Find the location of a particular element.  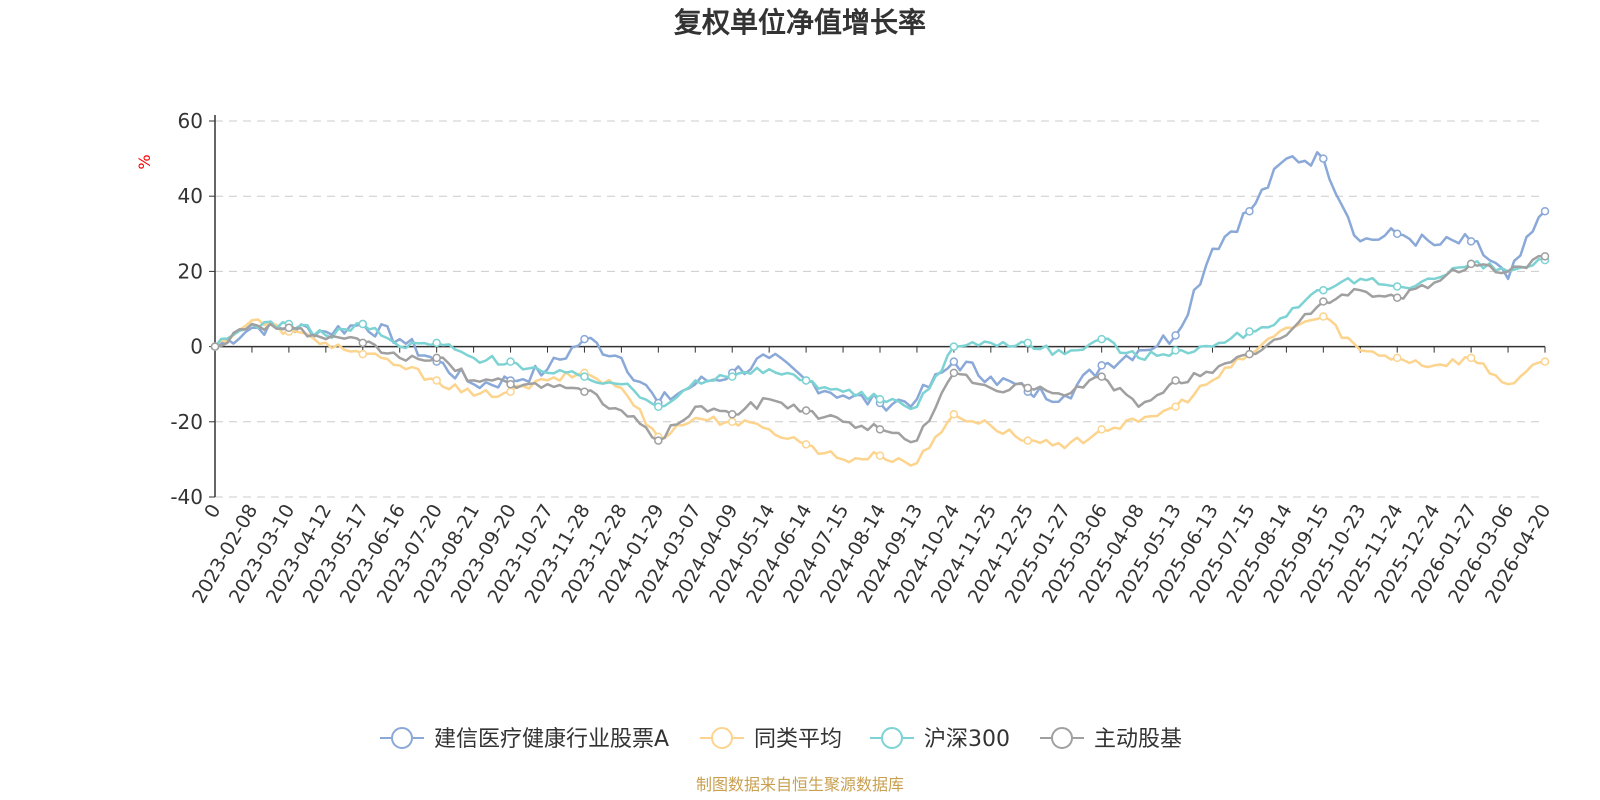

x-tick-label: 0 is located at coordinates (212, 511).